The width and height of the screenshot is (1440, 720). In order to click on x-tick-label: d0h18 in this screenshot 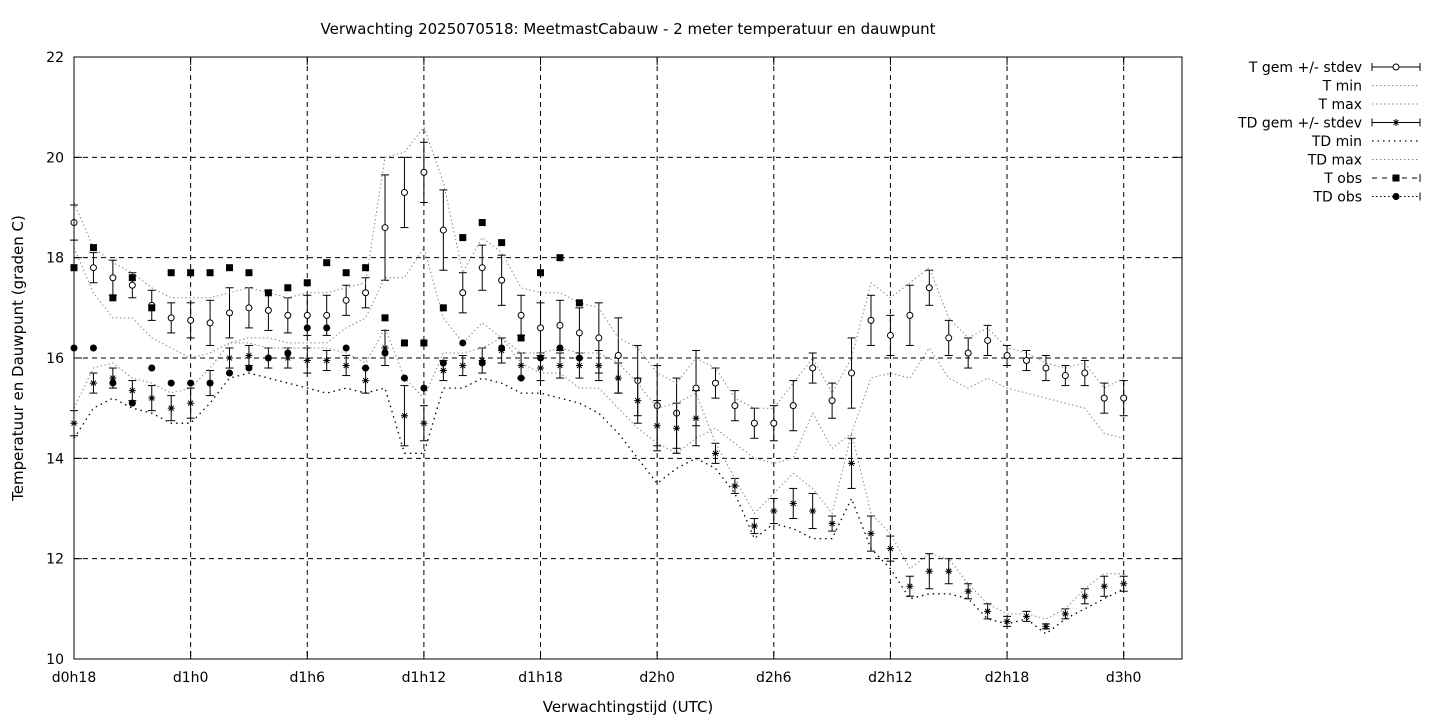, I will do `click(74, 678)`.